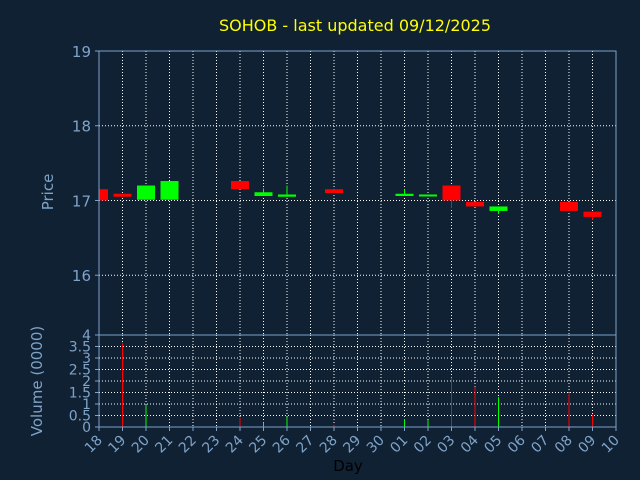 This screenshot has width=640, height=480. What do you see at coordinates (352, 445) in the screenshot?
I see `x-tick-label: 29` at bounding box center [352, 445].